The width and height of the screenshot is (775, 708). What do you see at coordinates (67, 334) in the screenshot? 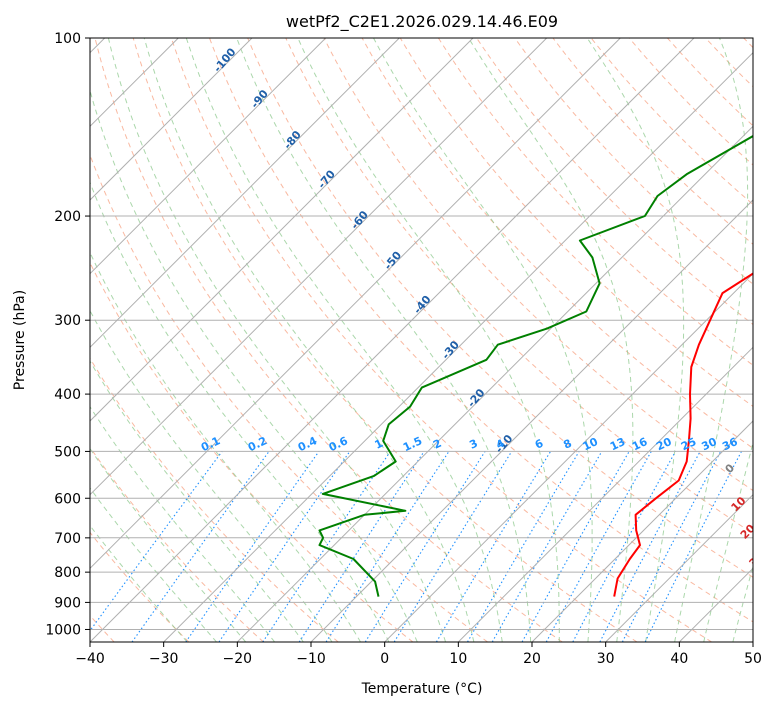
I see `y-axis: 100 200 300 400 500 600 700 800 900 1000` at bounding box center [67, 334].